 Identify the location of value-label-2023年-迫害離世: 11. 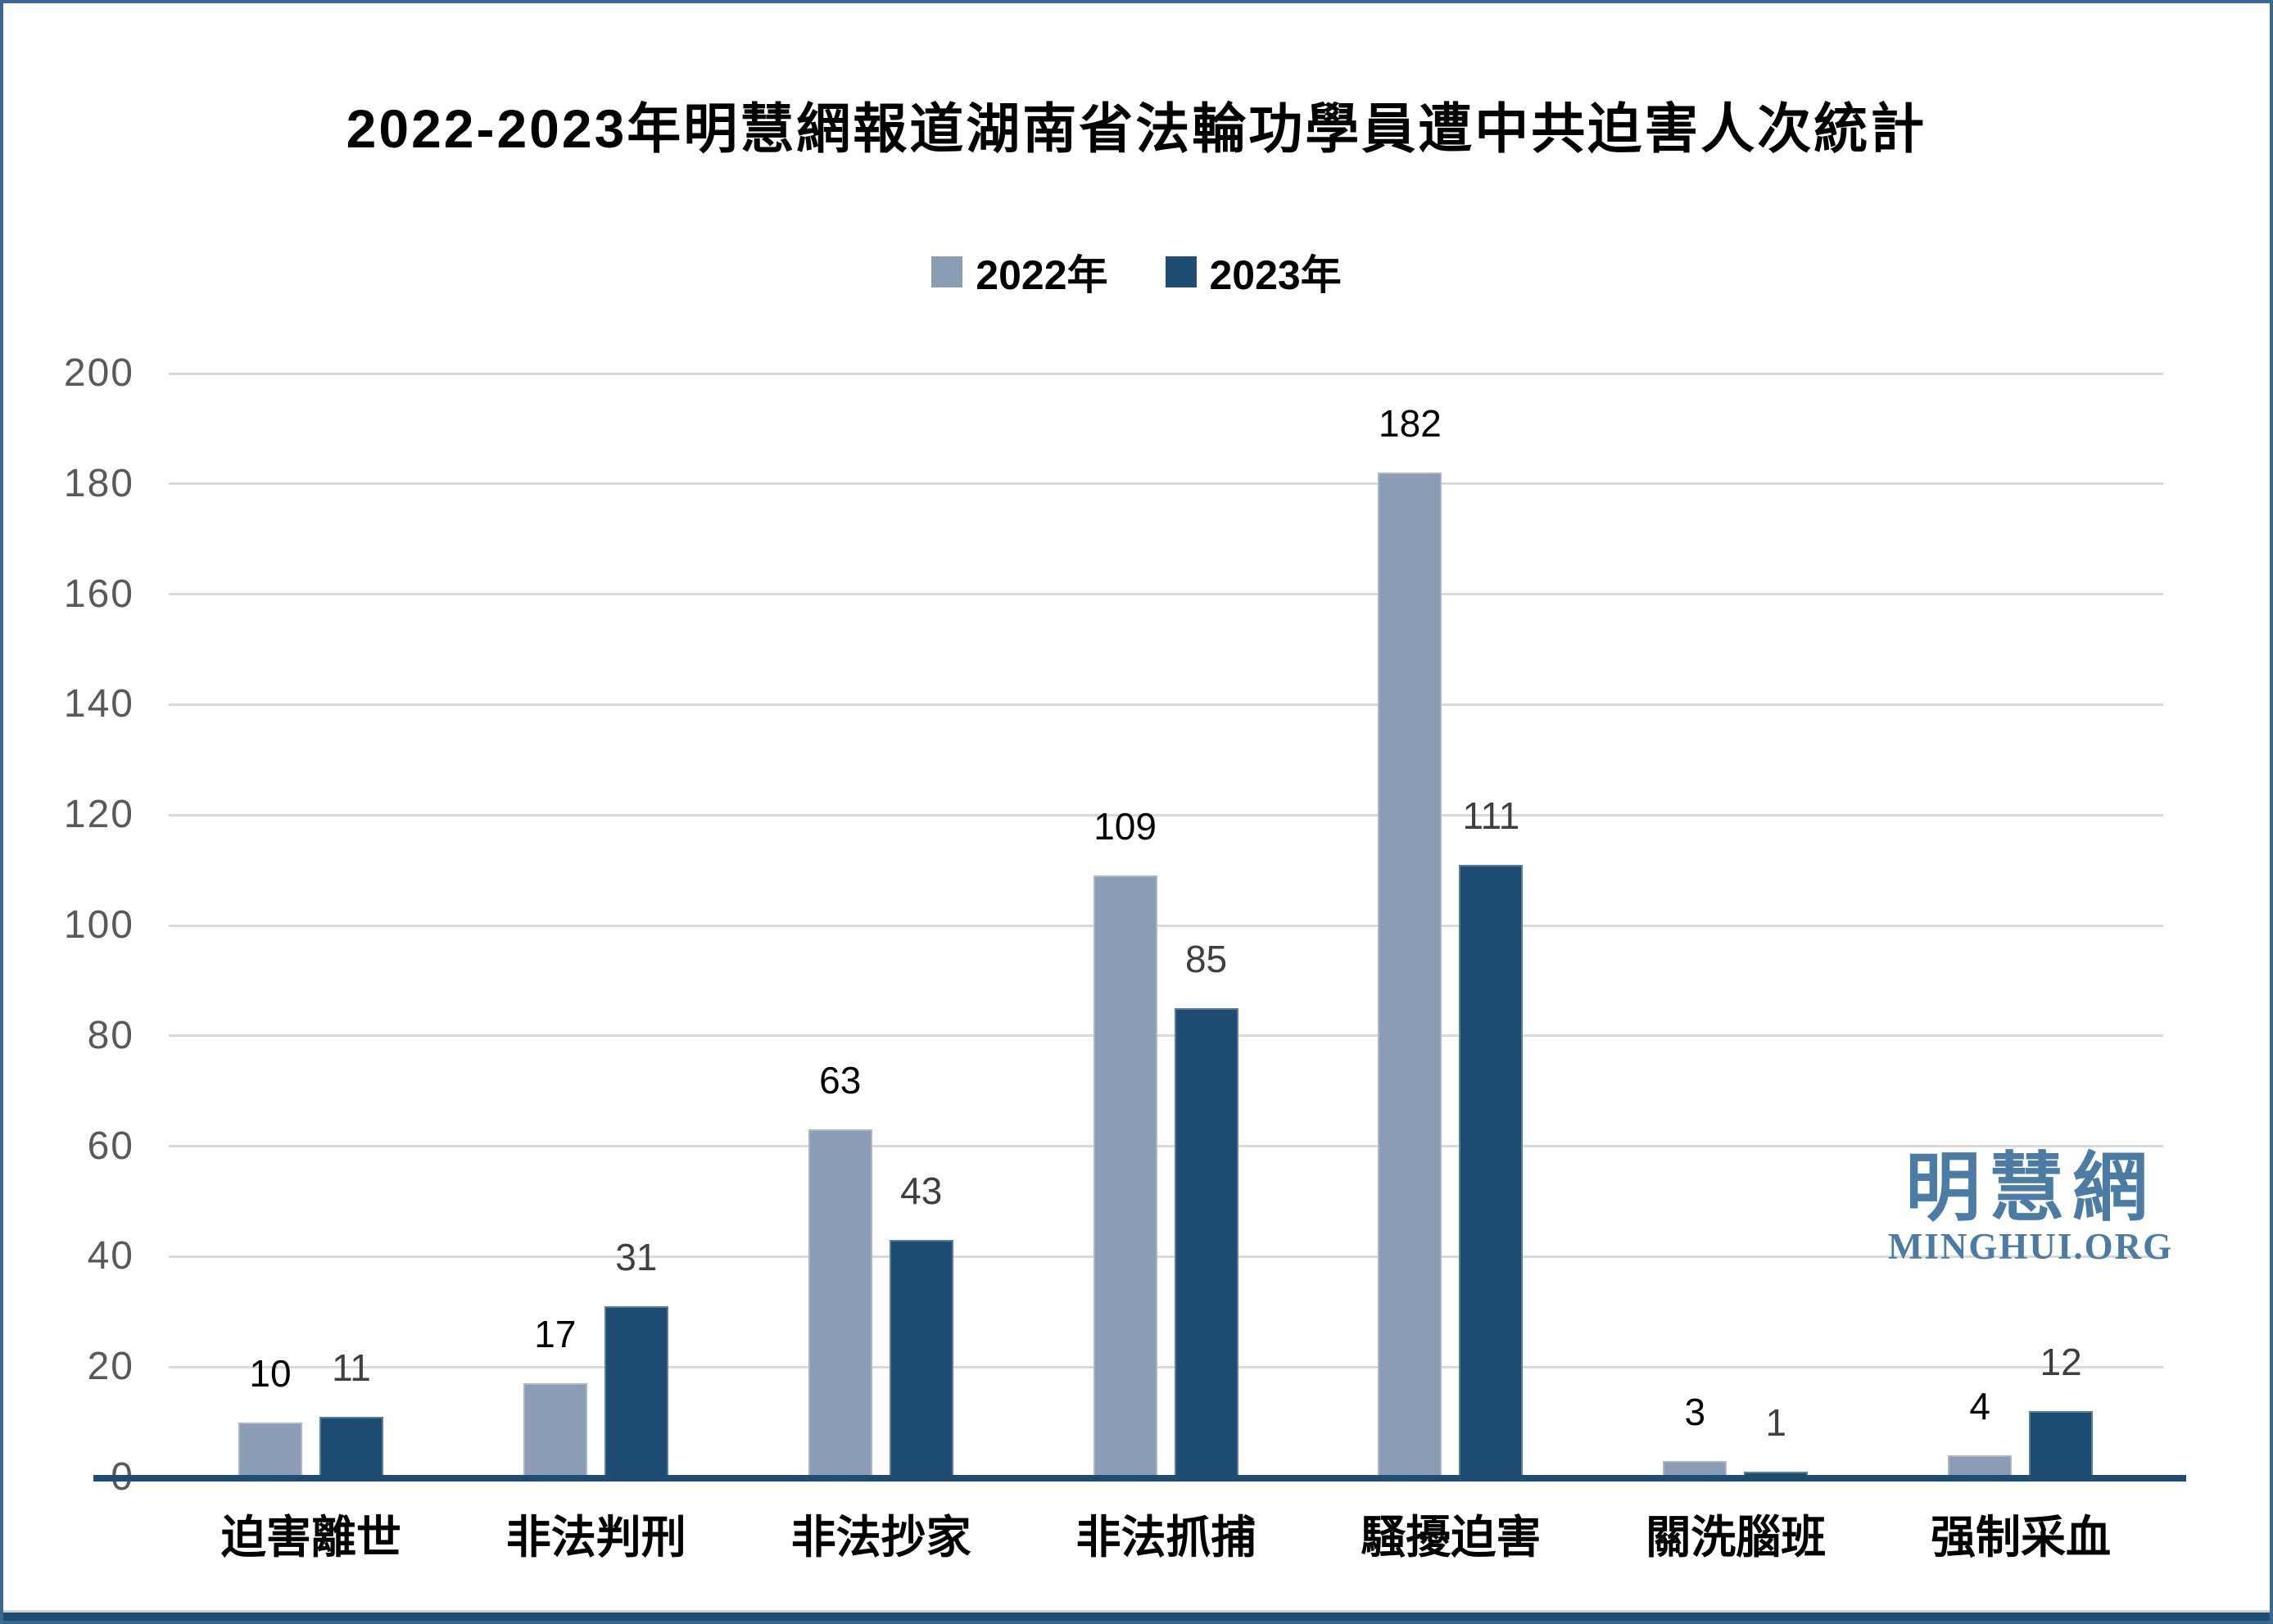
(351, 1367).